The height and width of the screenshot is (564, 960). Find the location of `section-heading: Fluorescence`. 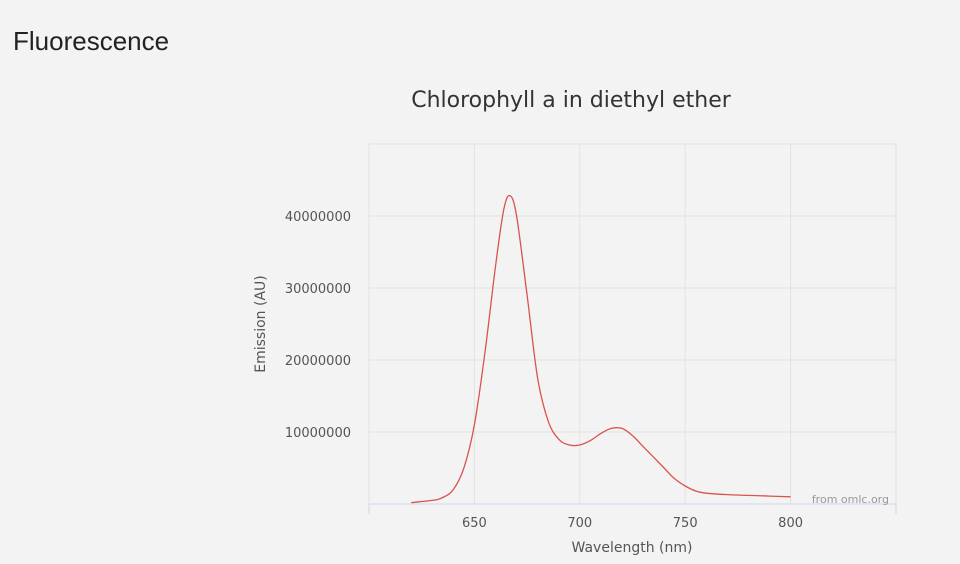

section-heading: Fluorescence is located at coordinates (91, 41).